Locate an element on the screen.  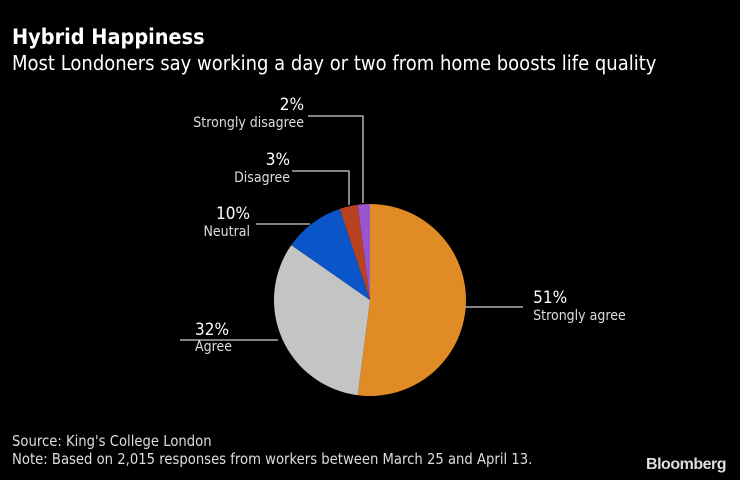
pie-slice-agree is located at coordinates (321, 320).